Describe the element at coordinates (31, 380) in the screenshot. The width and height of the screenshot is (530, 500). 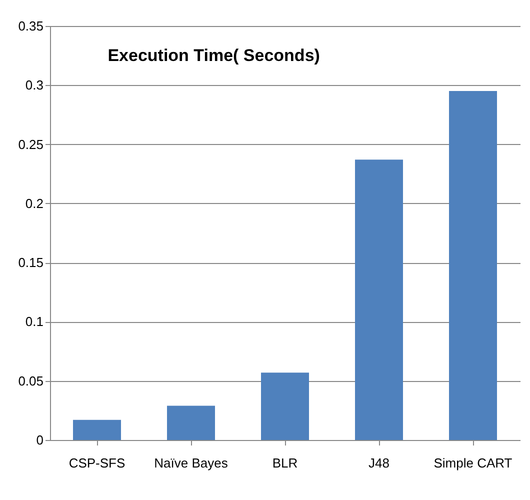
I see `y-tick-label: 0.05` at that location.